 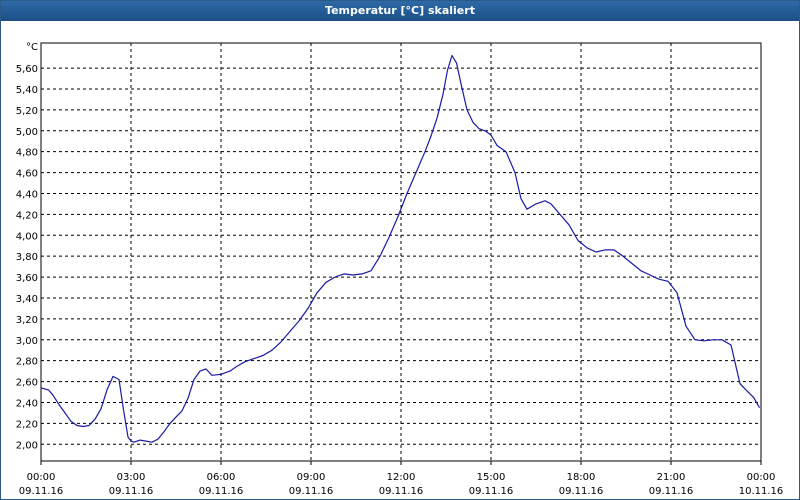 What do you see at coordinates (221, 477) in the screenshot?
I see `x-tick-time: 06:00` at bounding box center [221, 477].